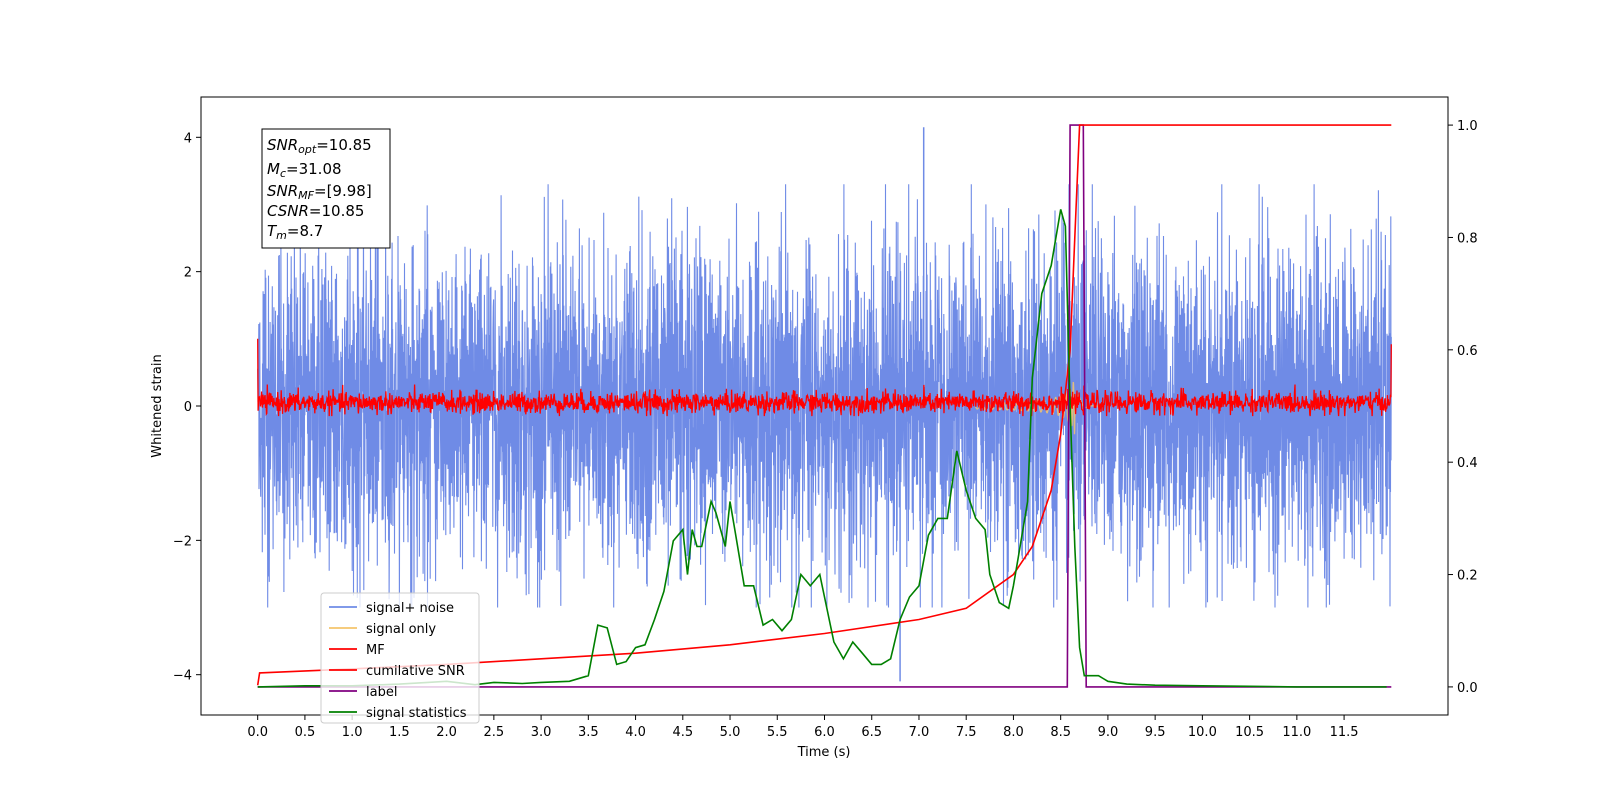 This screenshot has width=1600, height=800. I want to click on x-tick-label: 3.0, so click(541, 732).